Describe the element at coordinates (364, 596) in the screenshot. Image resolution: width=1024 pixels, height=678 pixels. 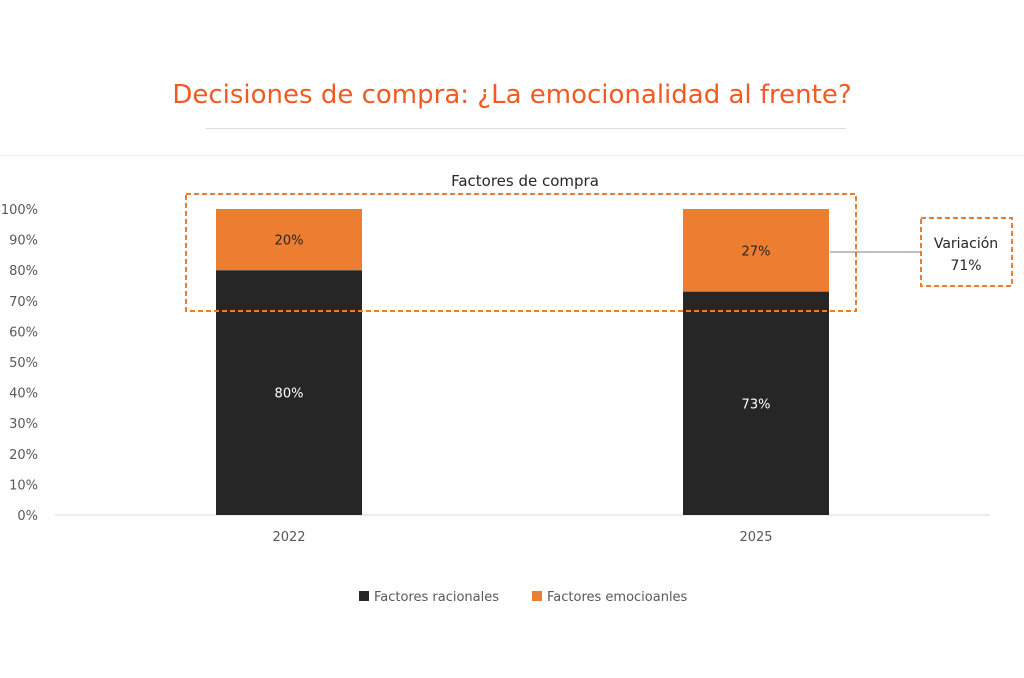
I see `legend-swatch-racionales` at that location.